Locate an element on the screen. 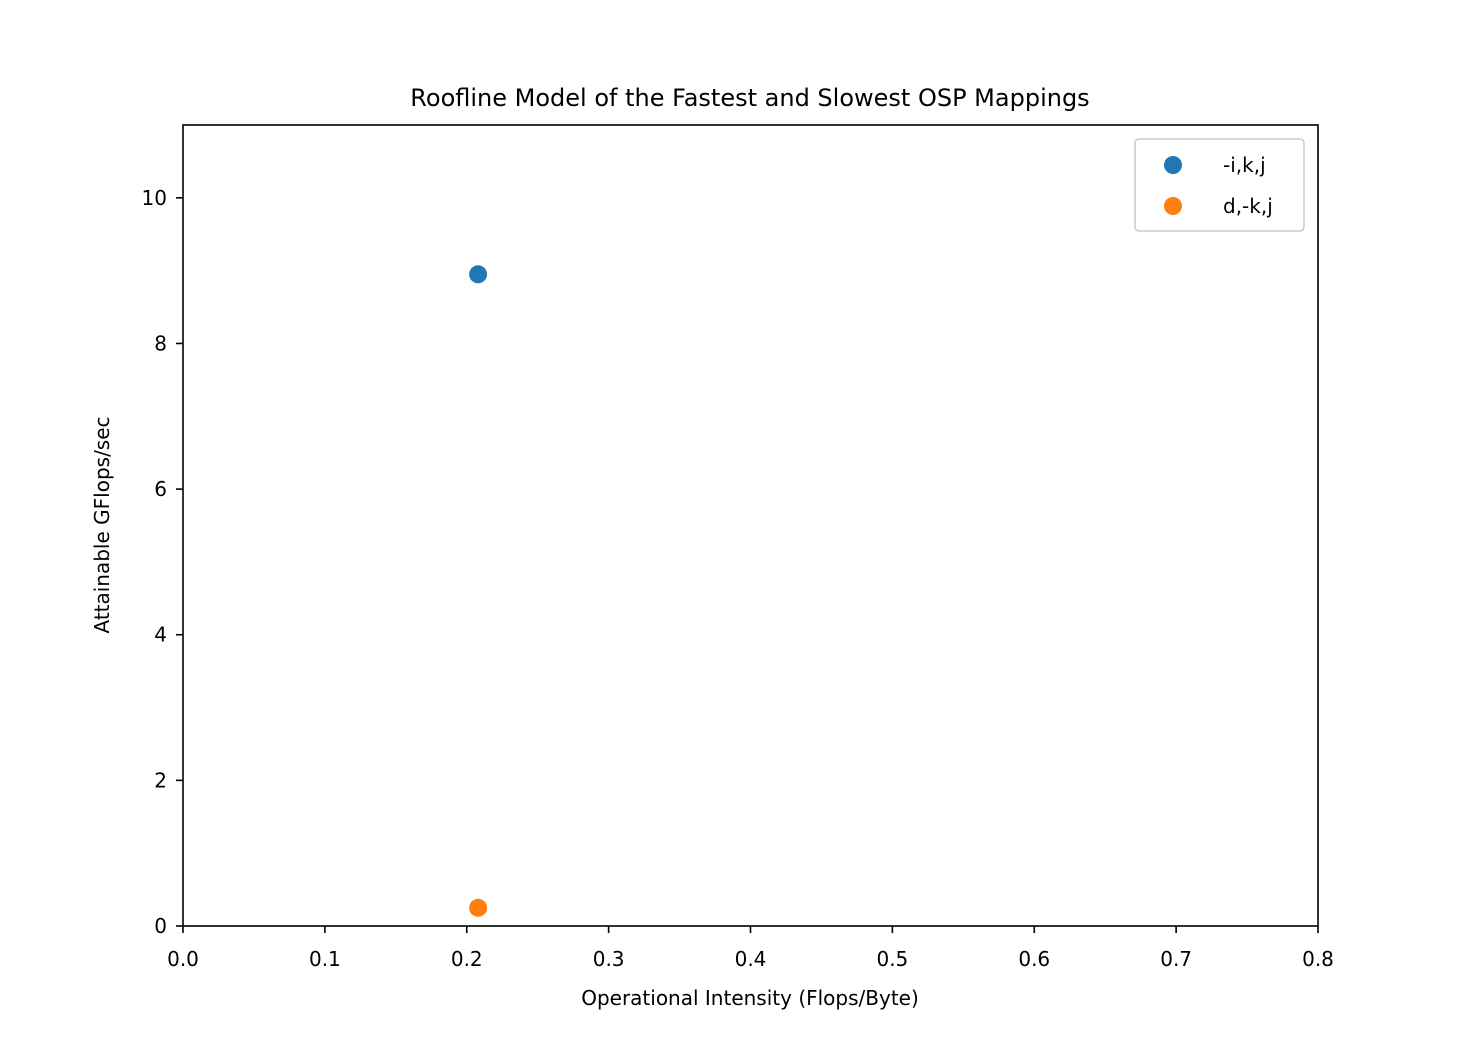 This screenshot has height=1040, width=1464. y-tick-label: 2 is located at coordinates (160, 780).